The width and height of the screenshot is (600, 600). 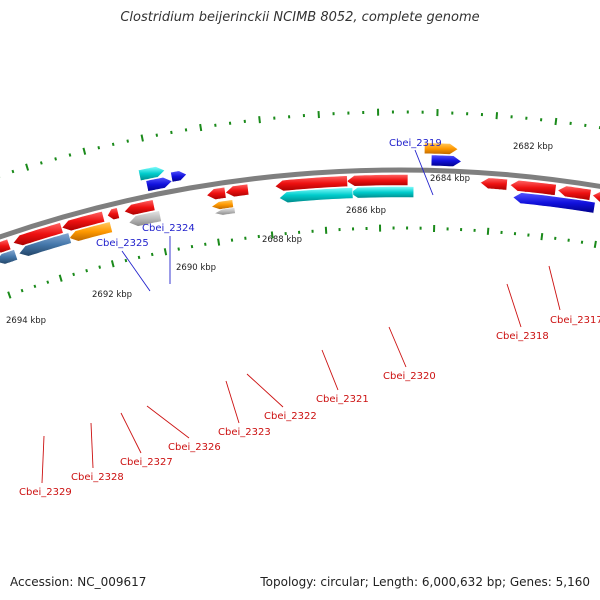 I want to click on gene-label: Cbei_2319, so click(x=415, y=143).